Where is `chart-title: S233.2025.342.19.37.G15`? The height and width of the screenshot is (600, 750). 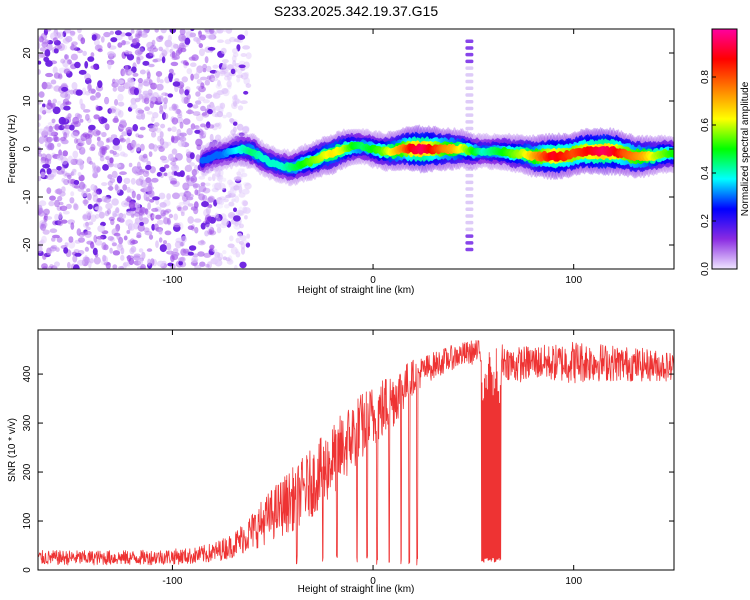
chart-title: S233.2025.342.19.37.G15 is located at coordinates (356, 11).